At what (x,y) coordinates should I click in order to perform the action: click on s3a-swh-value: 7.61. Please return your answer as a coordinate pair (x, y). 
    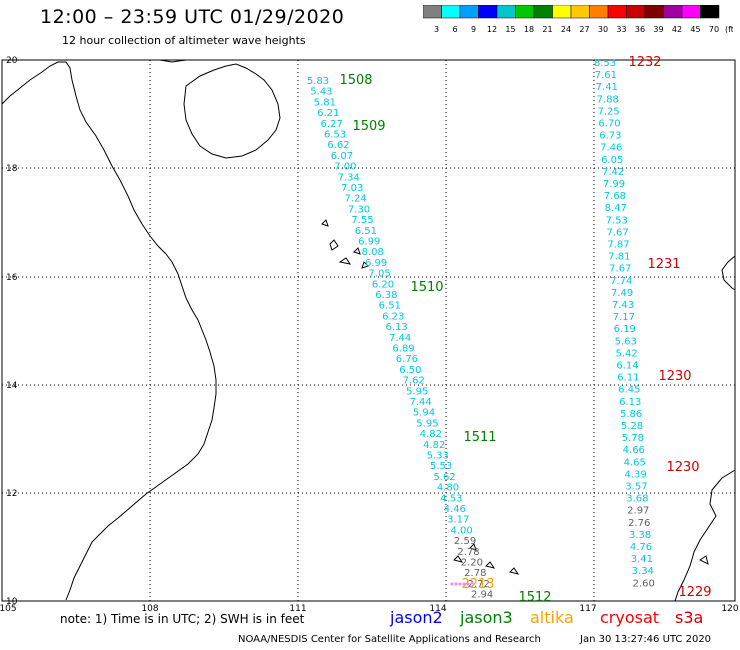
    Looking at the image, I should click on (606, 75).